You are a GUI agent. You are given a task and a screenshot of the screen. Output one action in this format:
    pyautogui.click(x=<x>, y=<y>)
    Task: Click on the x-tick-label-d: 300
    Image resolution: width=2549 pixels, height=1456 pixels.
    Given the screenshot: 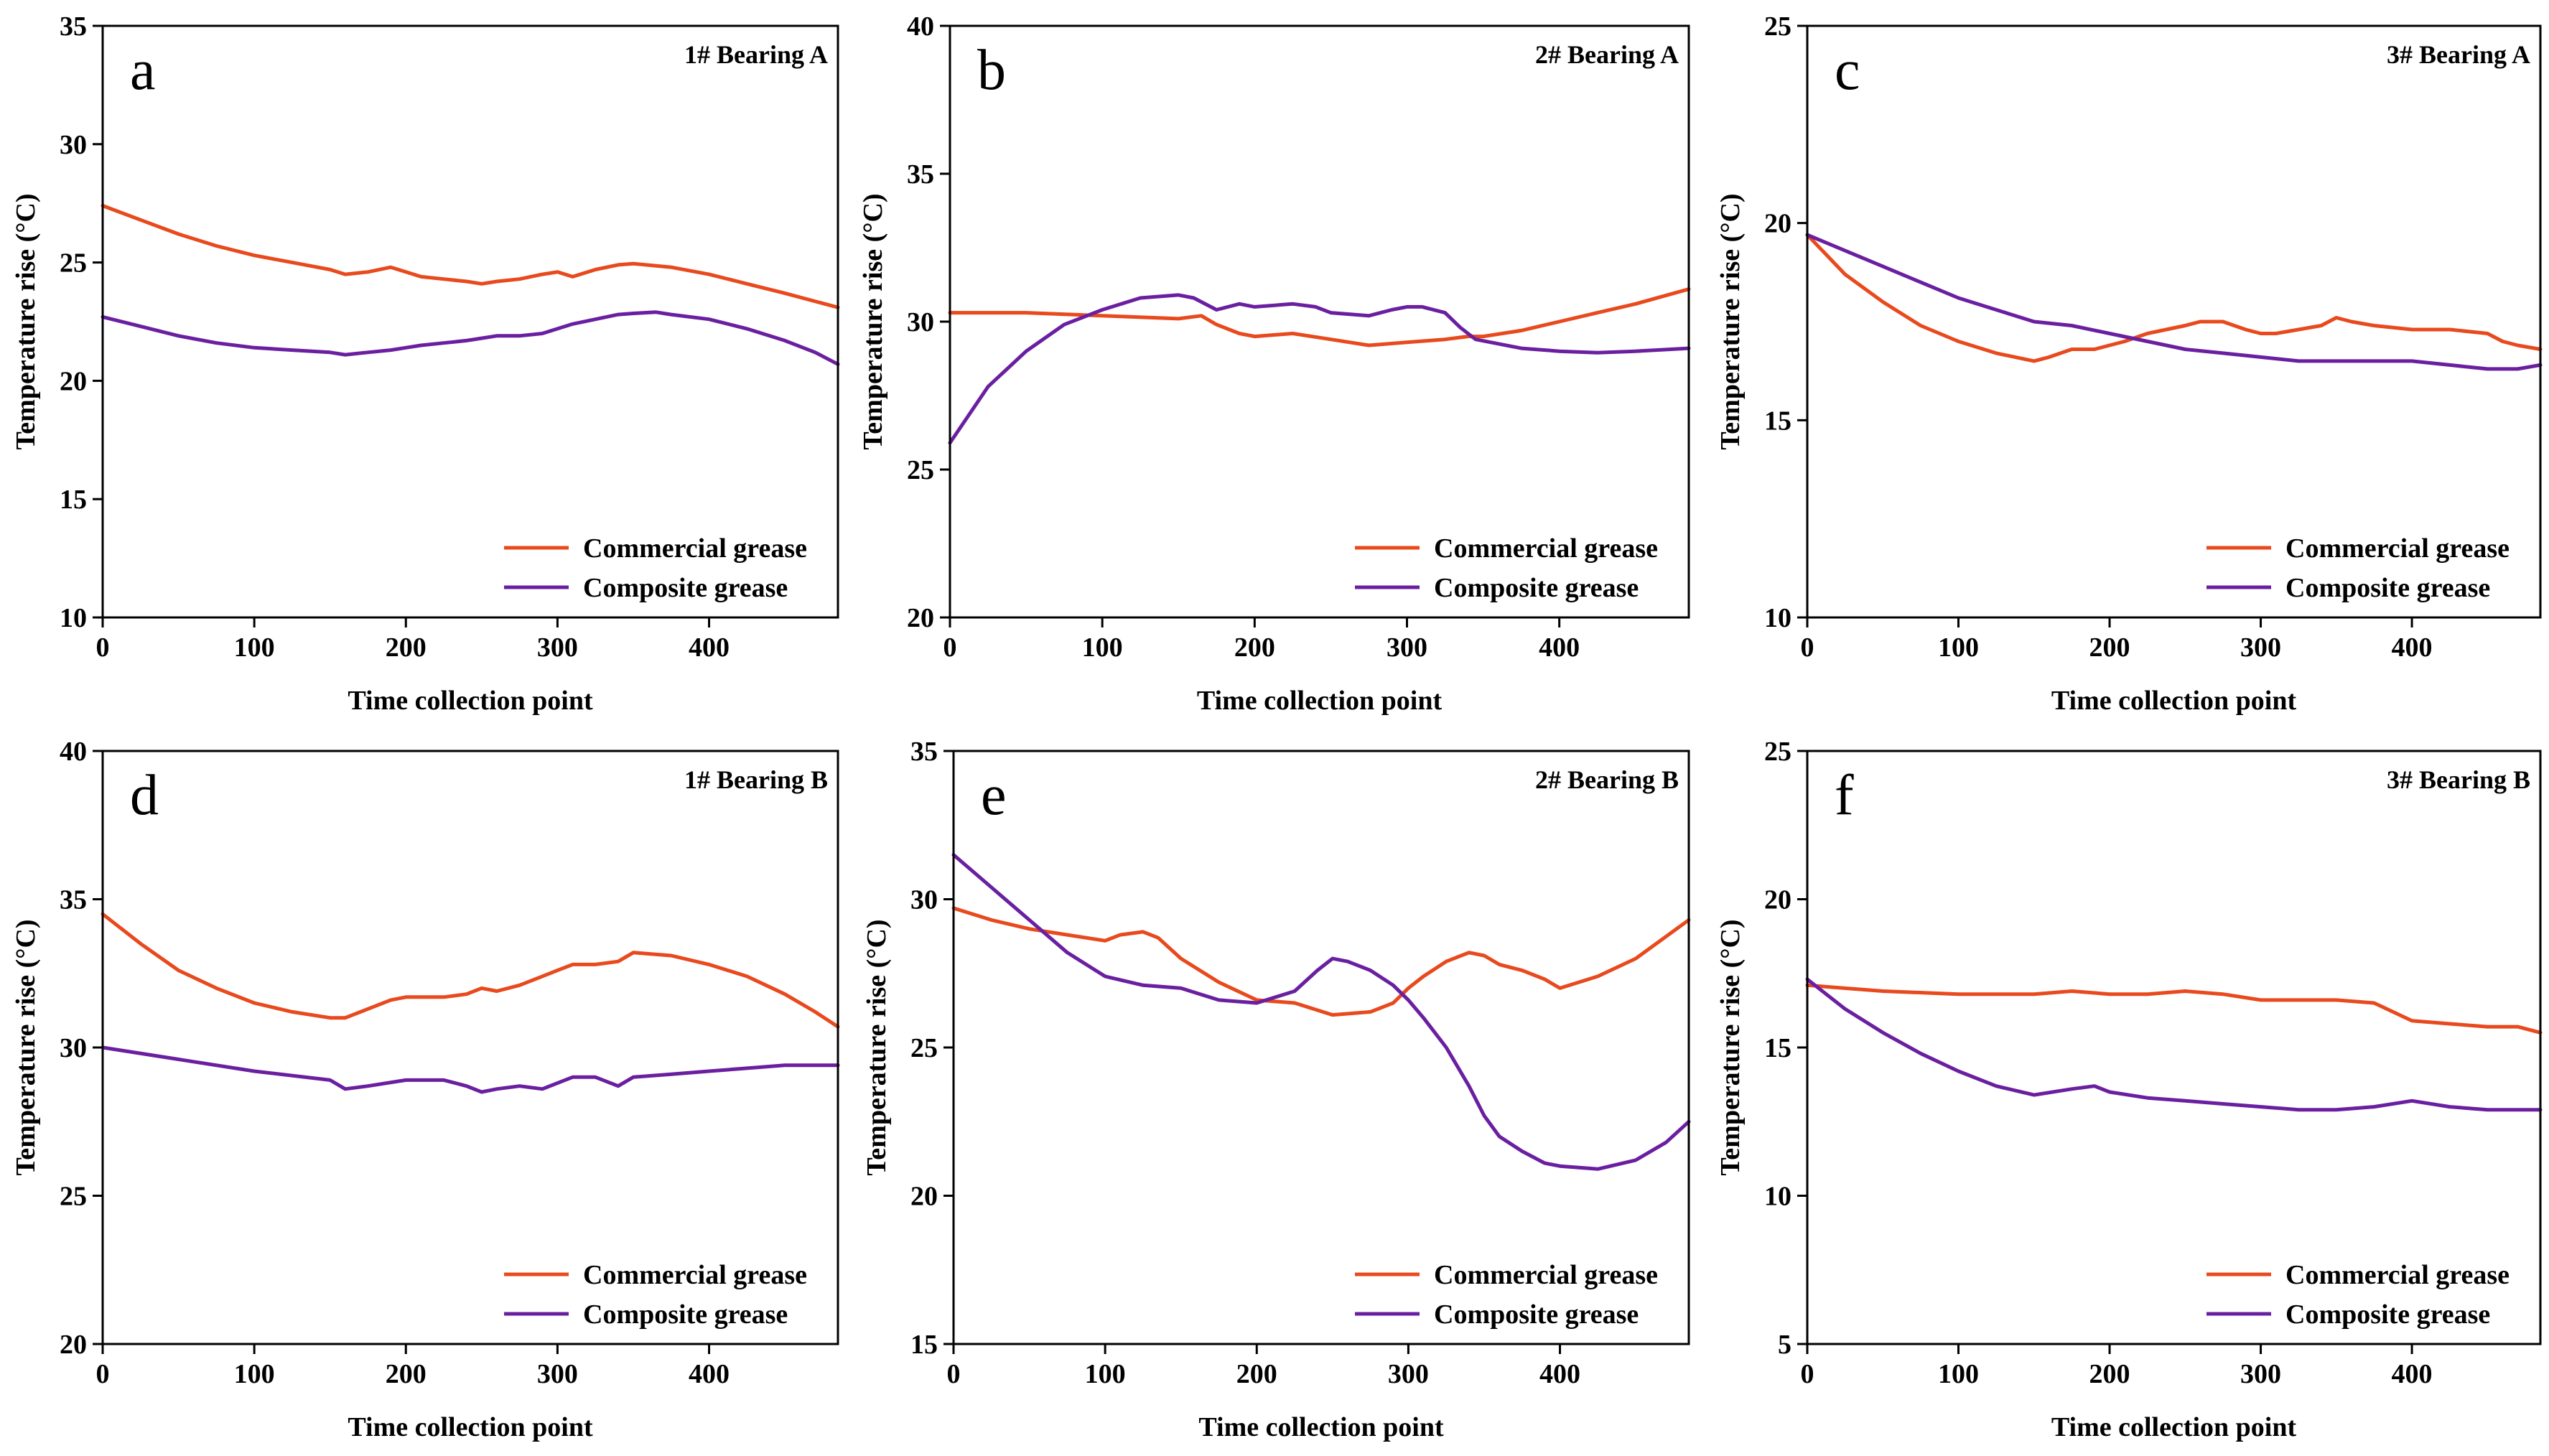 What is the action you would take?
    pyautogui.click(x=557, y=1374)
    